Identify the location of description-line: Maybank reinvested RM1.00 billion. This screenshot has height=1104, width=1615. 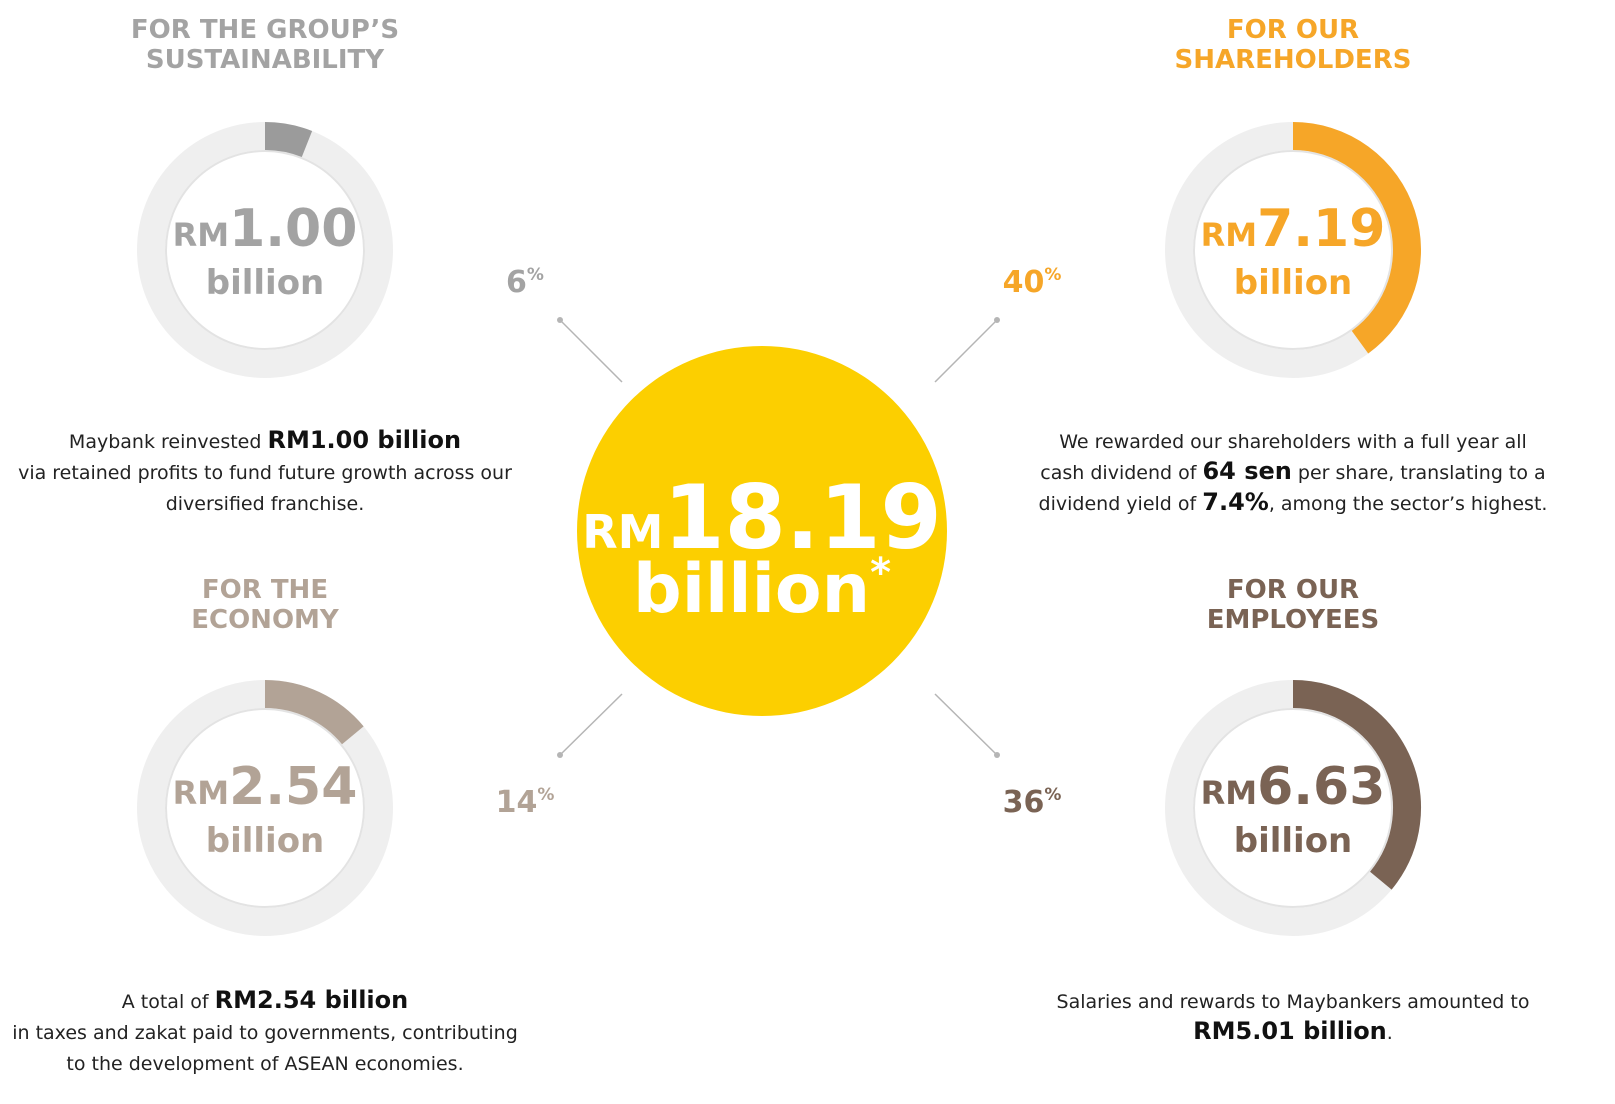
(265, 440).